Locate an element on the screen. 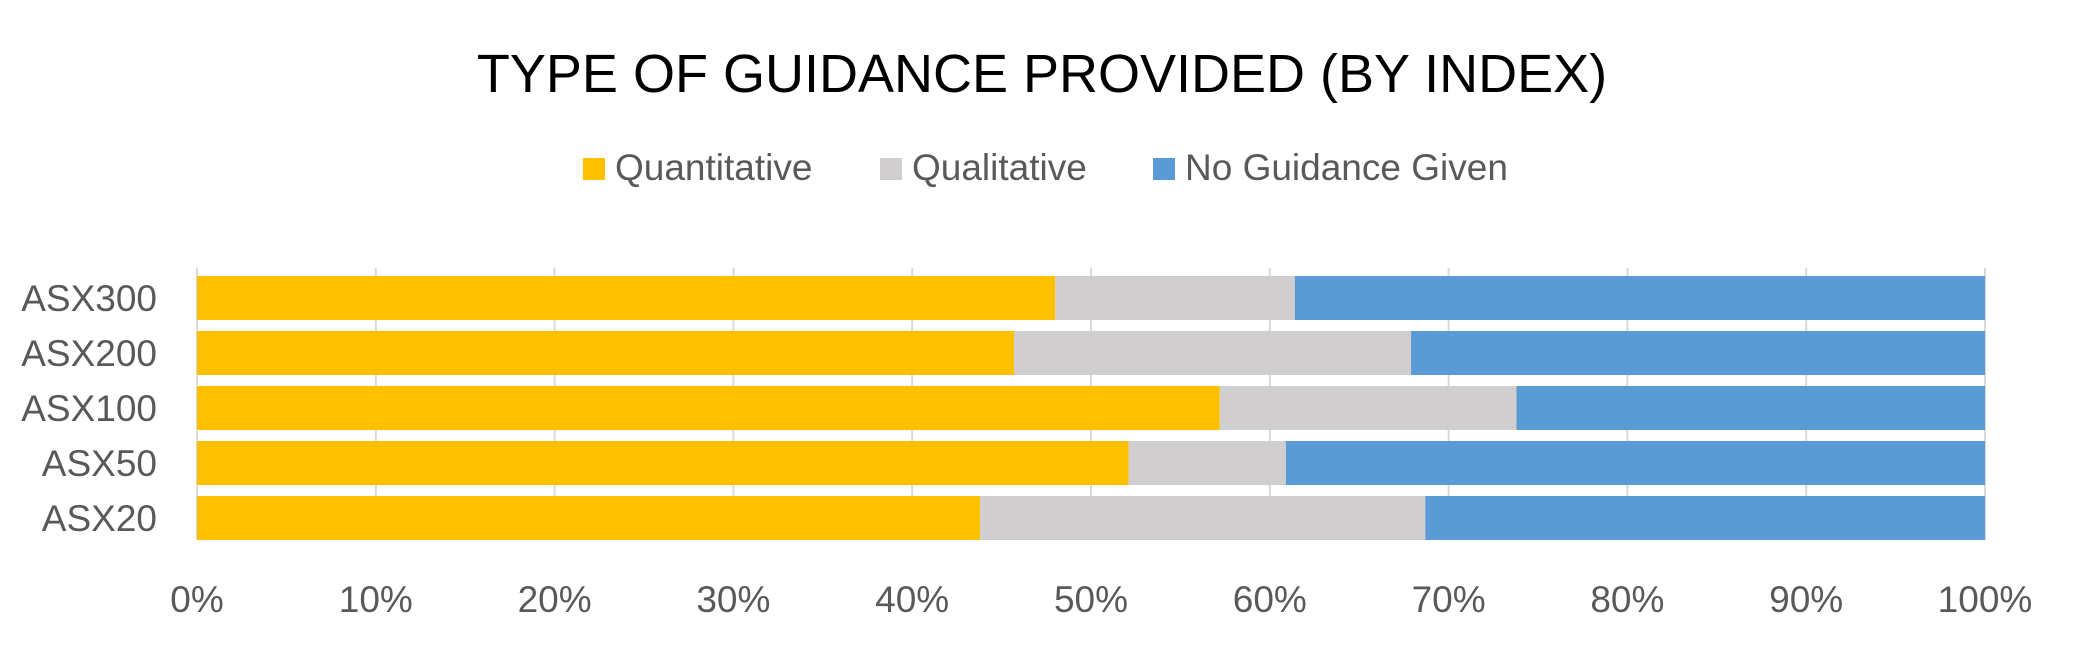  x-tick-label: 0% is located at coordinates (196, 599).